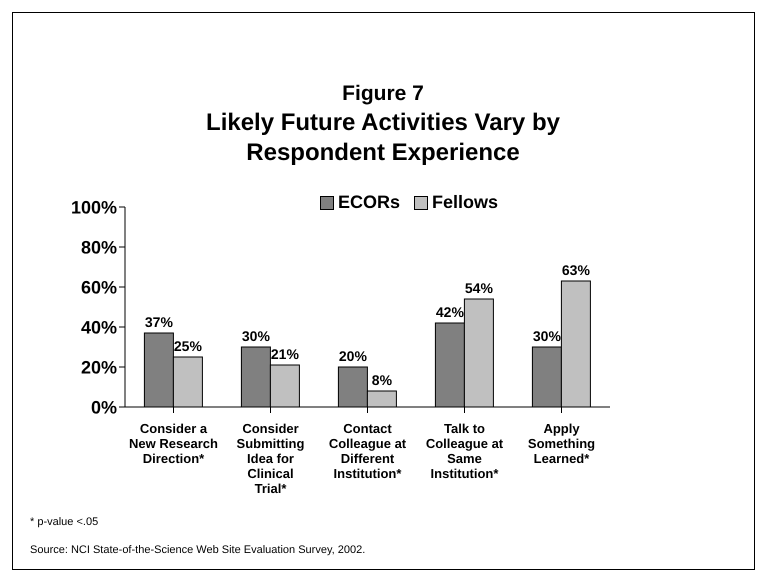  What do you see at coordinates (103, 407) in the screenshot?
I see `y-tick-label: 0%` at bounding box center [103, 407].